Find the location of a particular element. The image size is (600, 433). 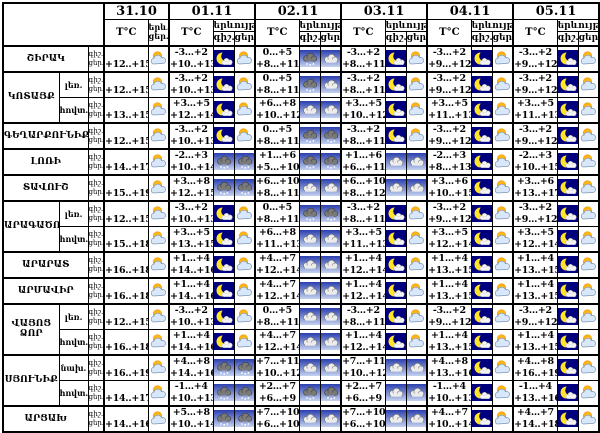

temp-cell: +14..+17 is located at coordinates (126, 392).